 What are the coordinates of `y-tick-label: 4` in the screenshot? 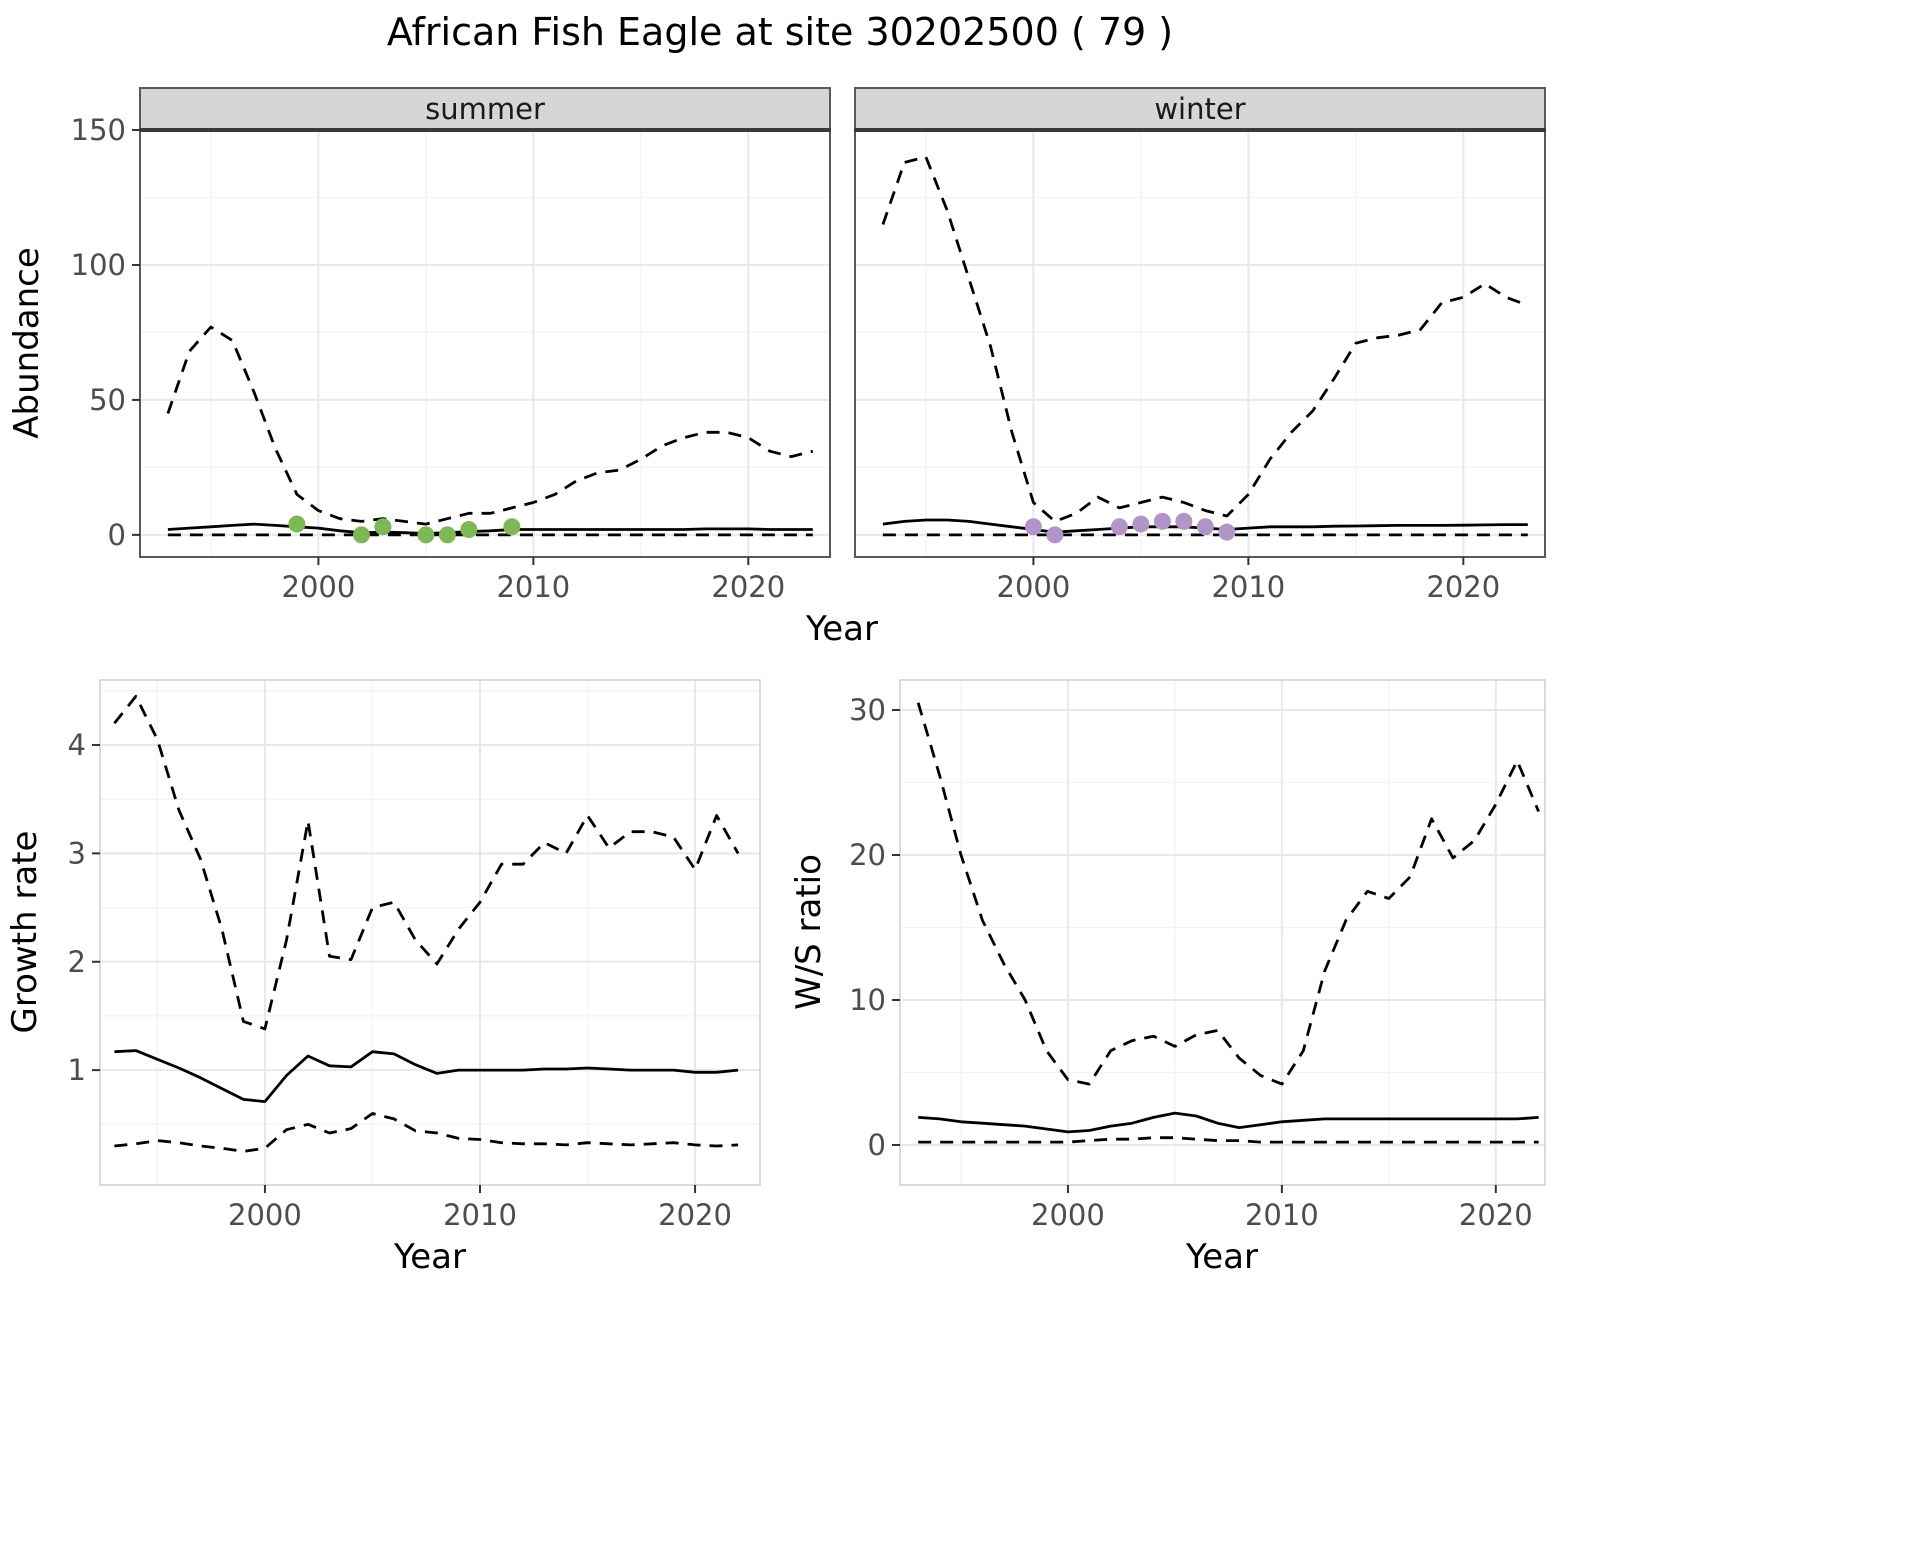 It's located at (77, 745).